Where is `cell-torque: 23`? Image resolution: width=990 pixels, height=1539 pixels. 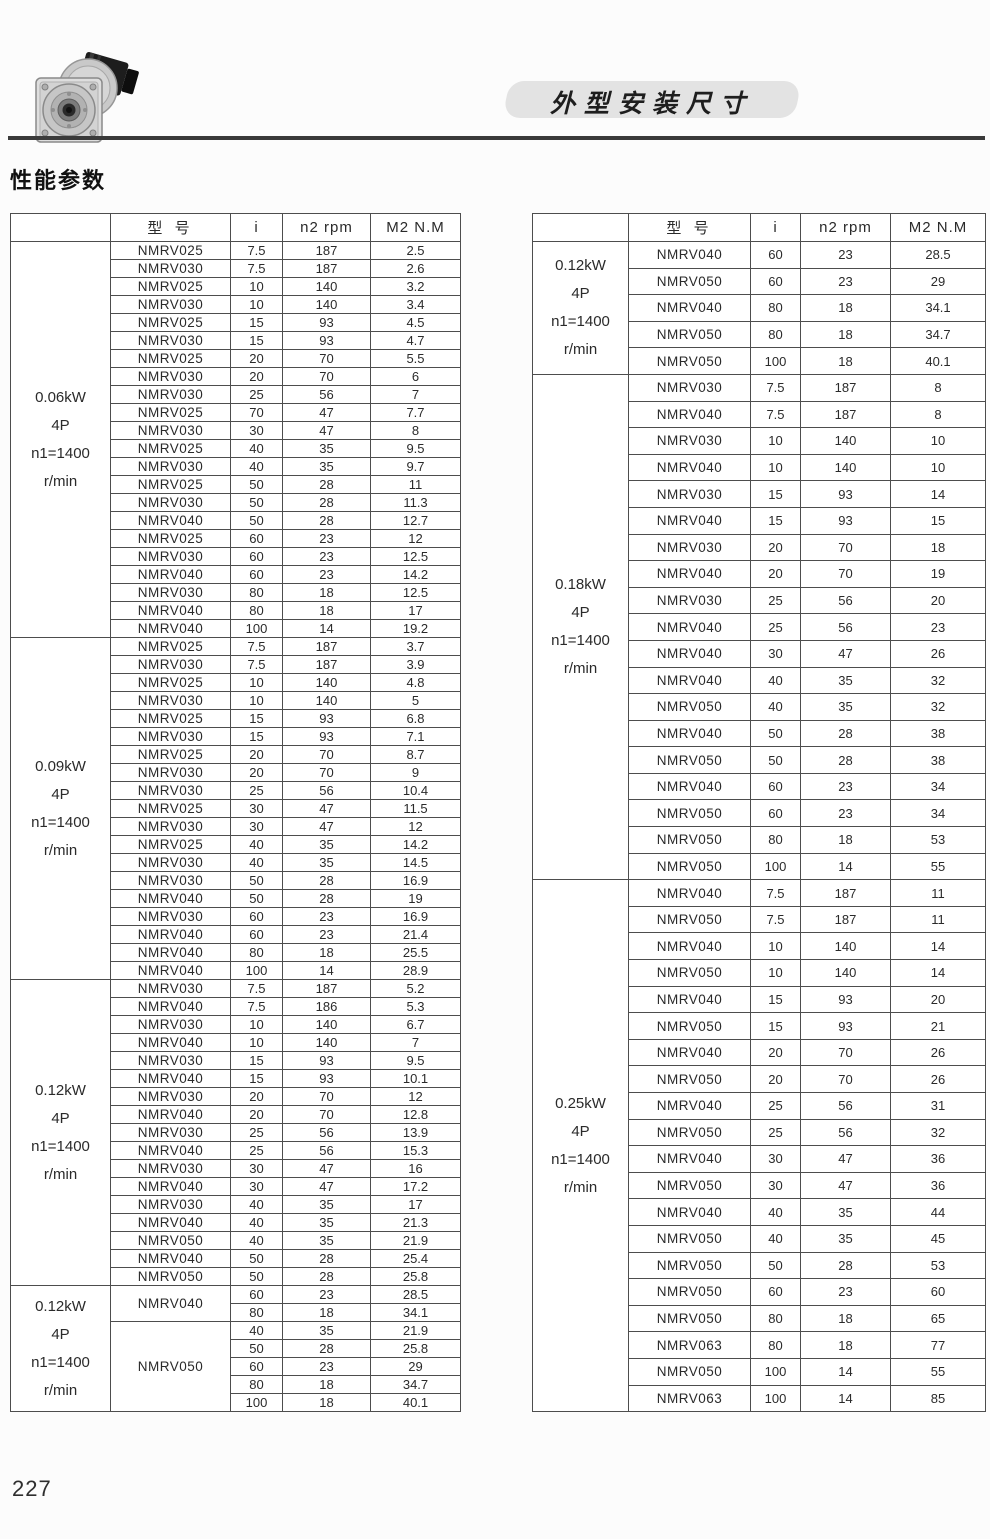 cell-torque: 23 is located at coordinates (938, 627).